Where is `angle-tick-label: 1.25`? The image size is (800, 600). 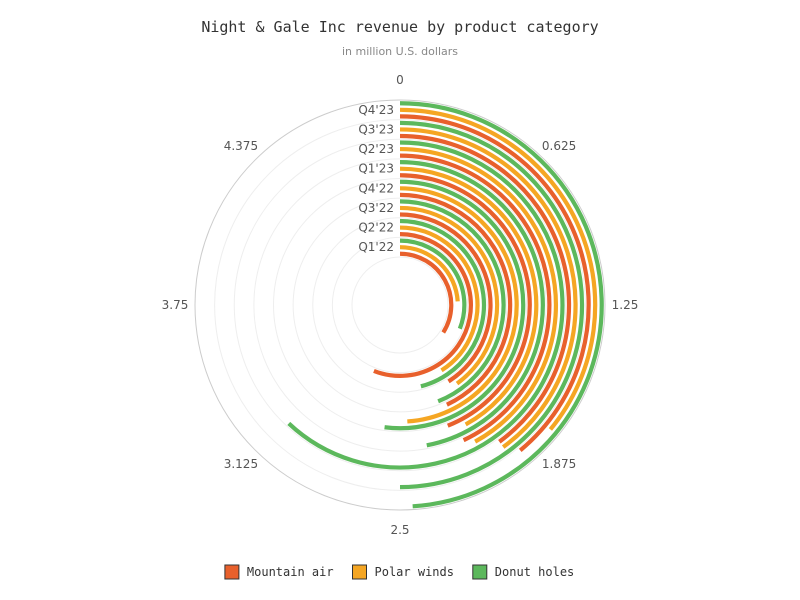 angle-tick-label: 1.25 is located at coordinates (625, 305).